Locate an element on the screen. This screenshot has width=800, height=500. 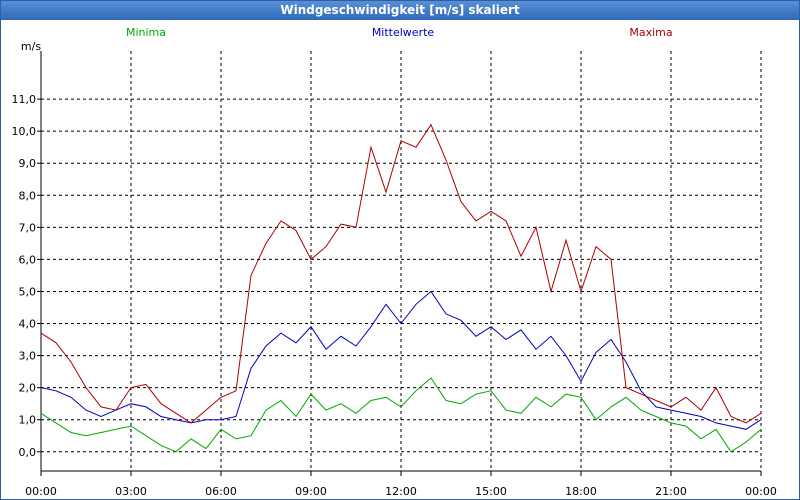
y-tick-label: 2,0 is located at coordinates (28, 388).